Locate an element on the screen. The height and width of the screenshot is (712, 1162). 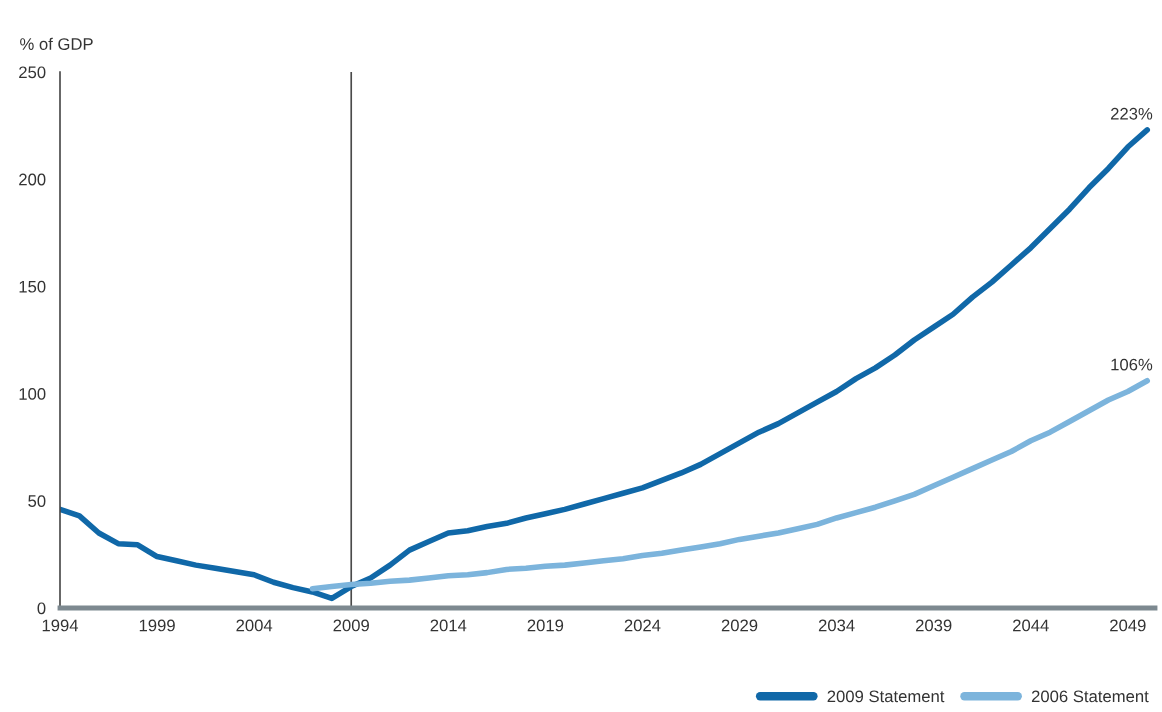
x-tick-label: 2044 is located at coordinates (1031, 625).